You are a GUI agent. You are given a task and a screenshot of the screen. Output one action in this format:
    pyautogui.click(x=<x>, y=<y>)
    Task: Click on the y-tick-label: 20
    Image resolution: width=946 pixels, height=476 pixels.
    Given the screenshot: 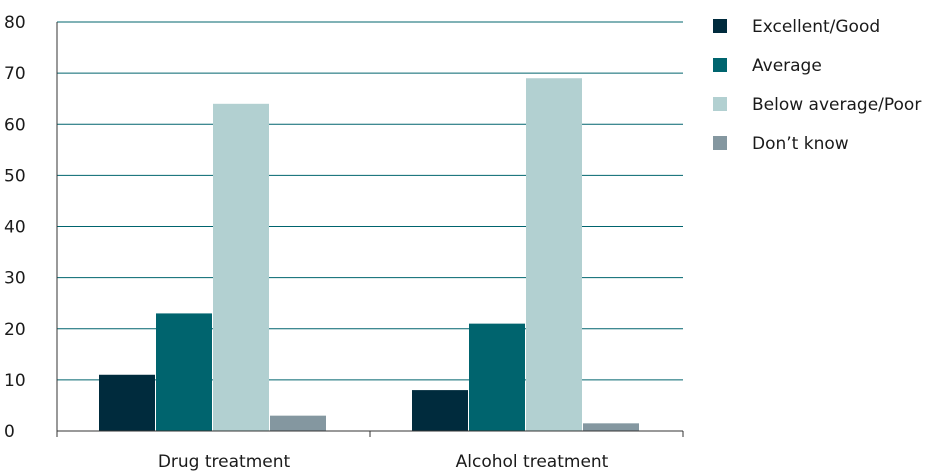 What is the action you would take?
    pyautogui.click(x=15, y=330)
    